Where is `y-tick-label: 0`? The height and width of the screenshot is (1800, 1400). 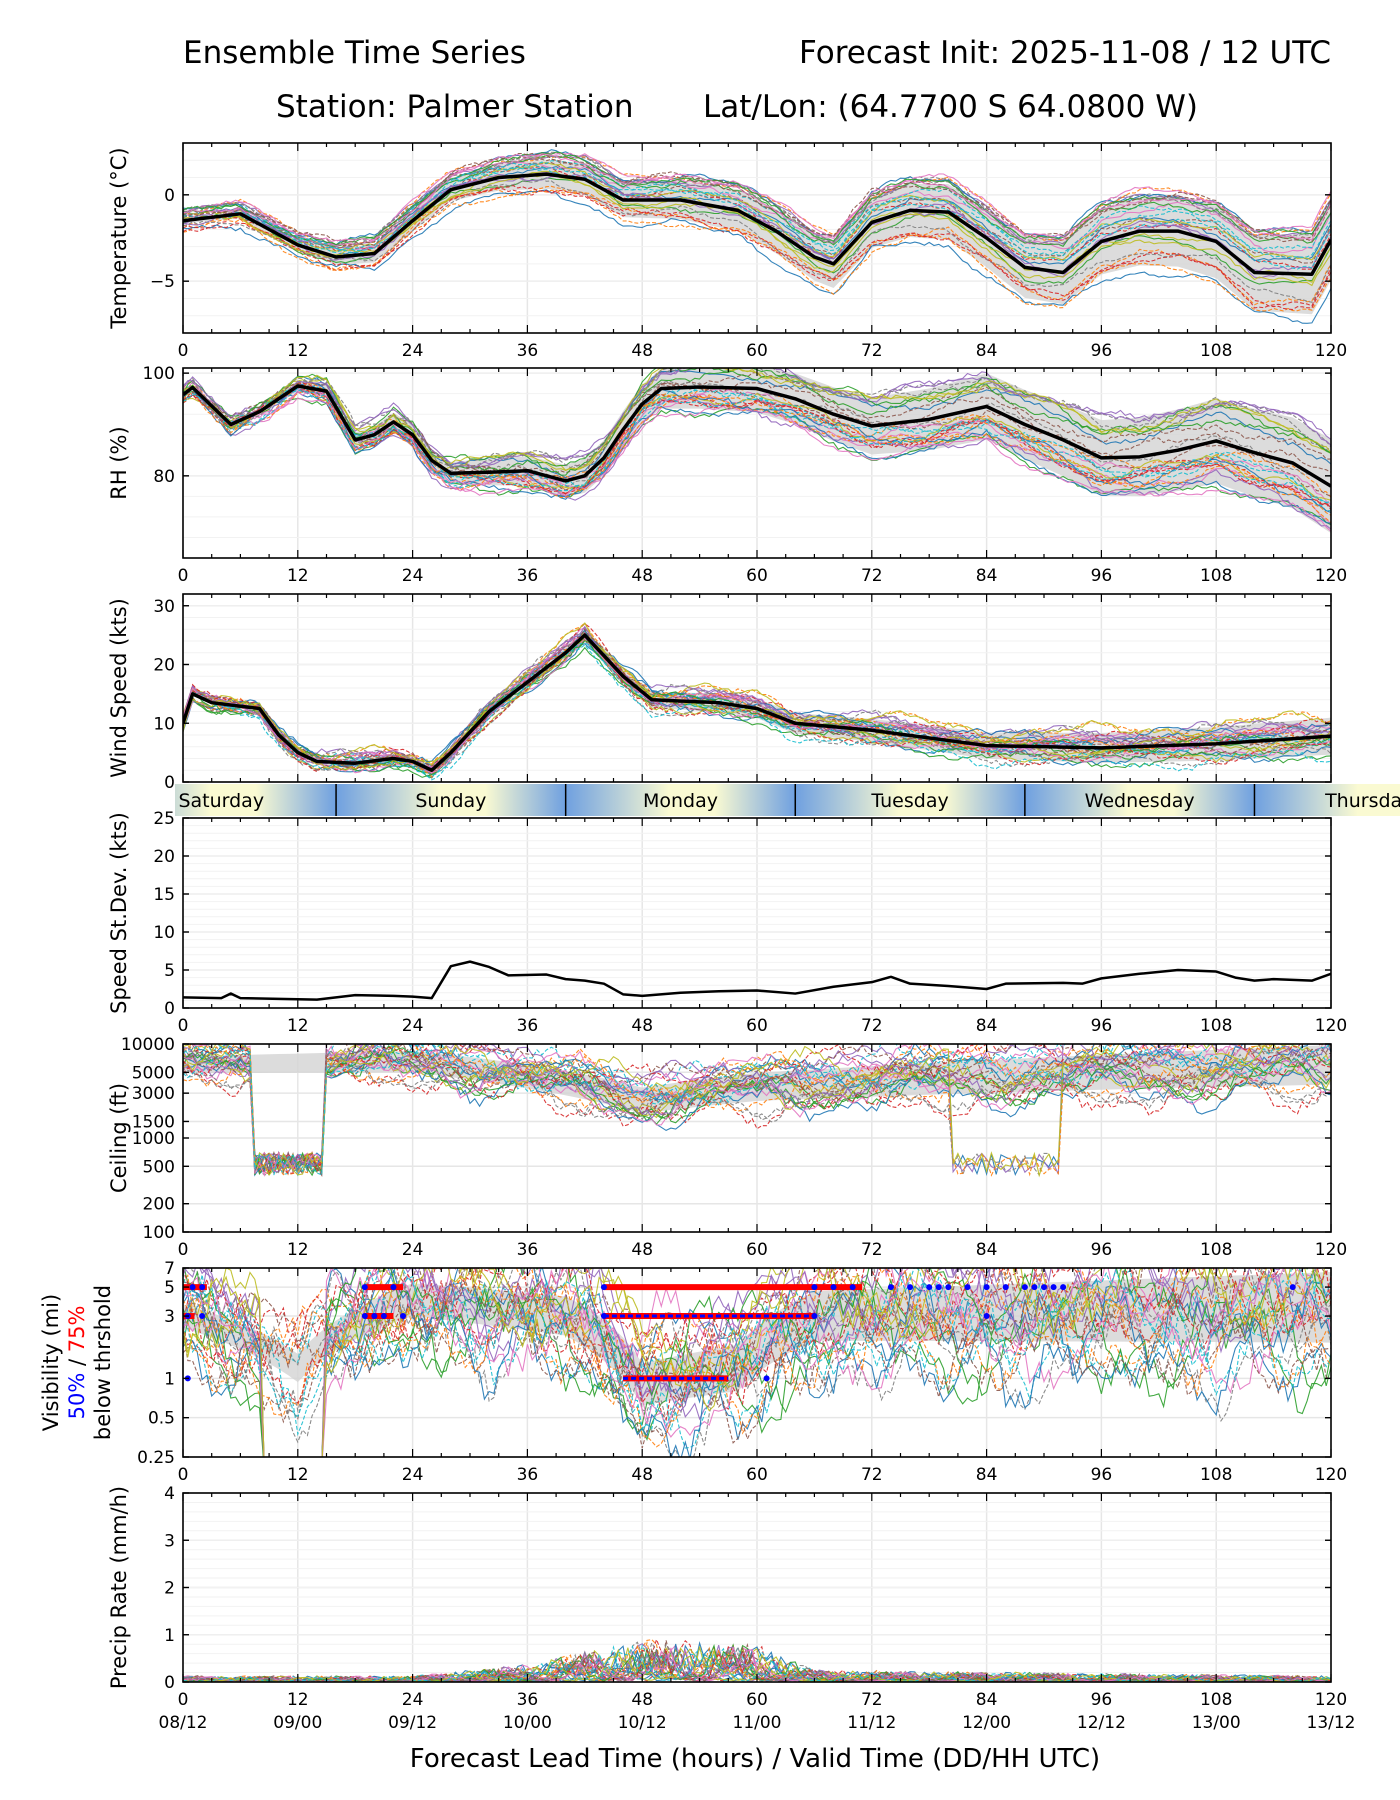
y-tick-label: 0 is located at coordinates (169, 196).